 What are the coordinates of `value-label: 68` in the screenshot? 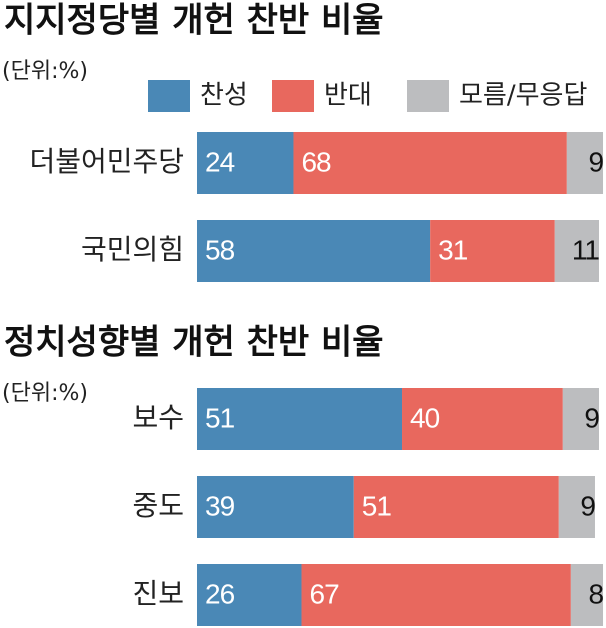 It's located at (316, 161).